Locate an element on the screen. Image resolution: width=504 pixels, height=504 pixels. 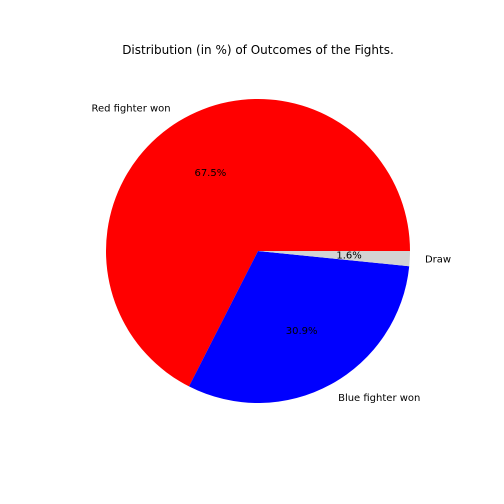
slice-label-draw: Draw is located at coordinates (438, 259).